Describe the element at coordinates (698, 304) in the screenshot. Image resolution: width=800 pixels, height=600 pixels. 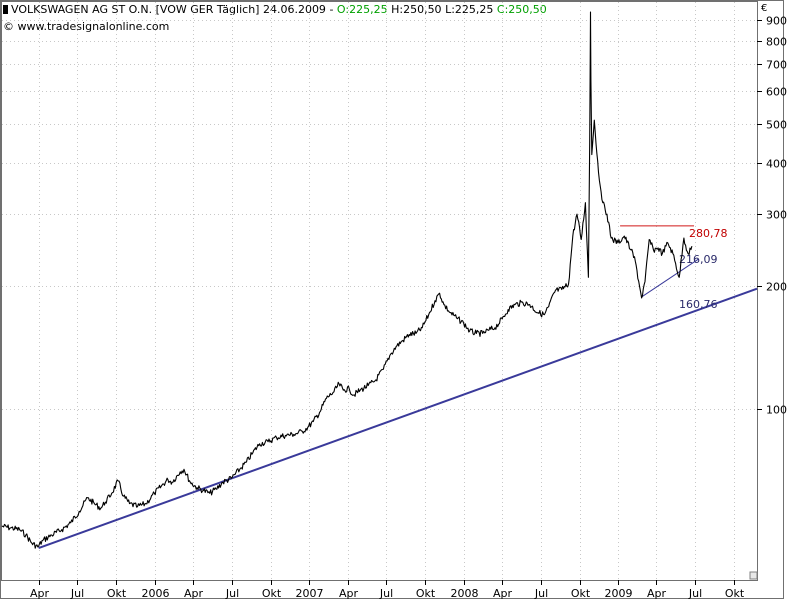
I see `main-trendline-label: 160,76` at that location.